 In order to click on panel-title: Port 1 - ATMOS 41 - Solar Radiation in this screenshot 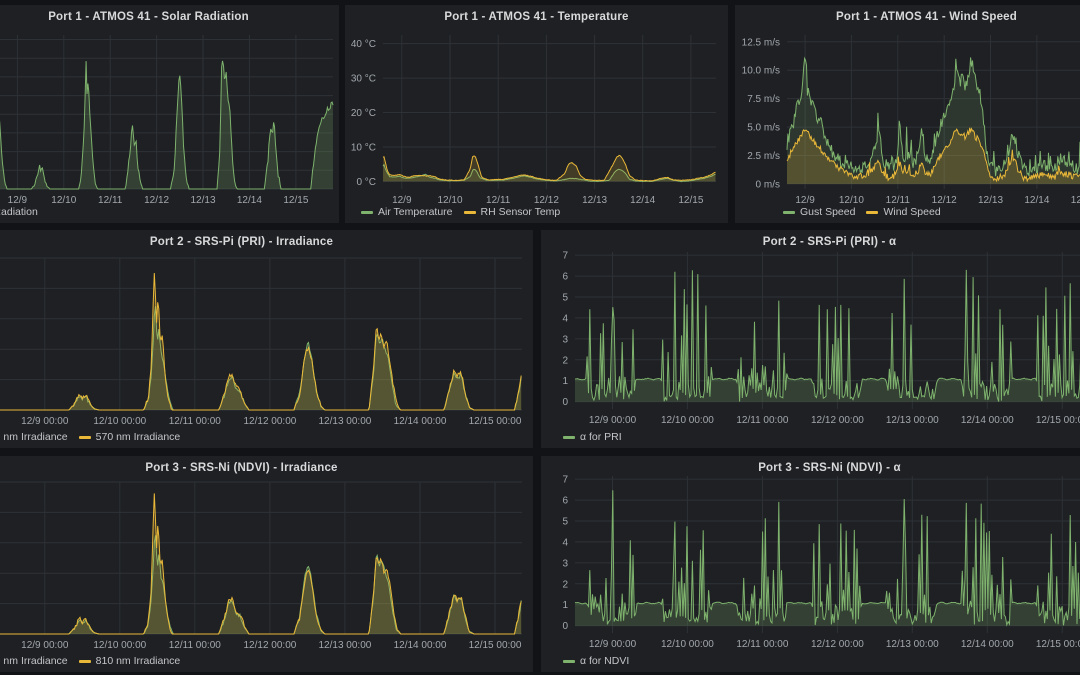, I will do `click(148, 17)`.